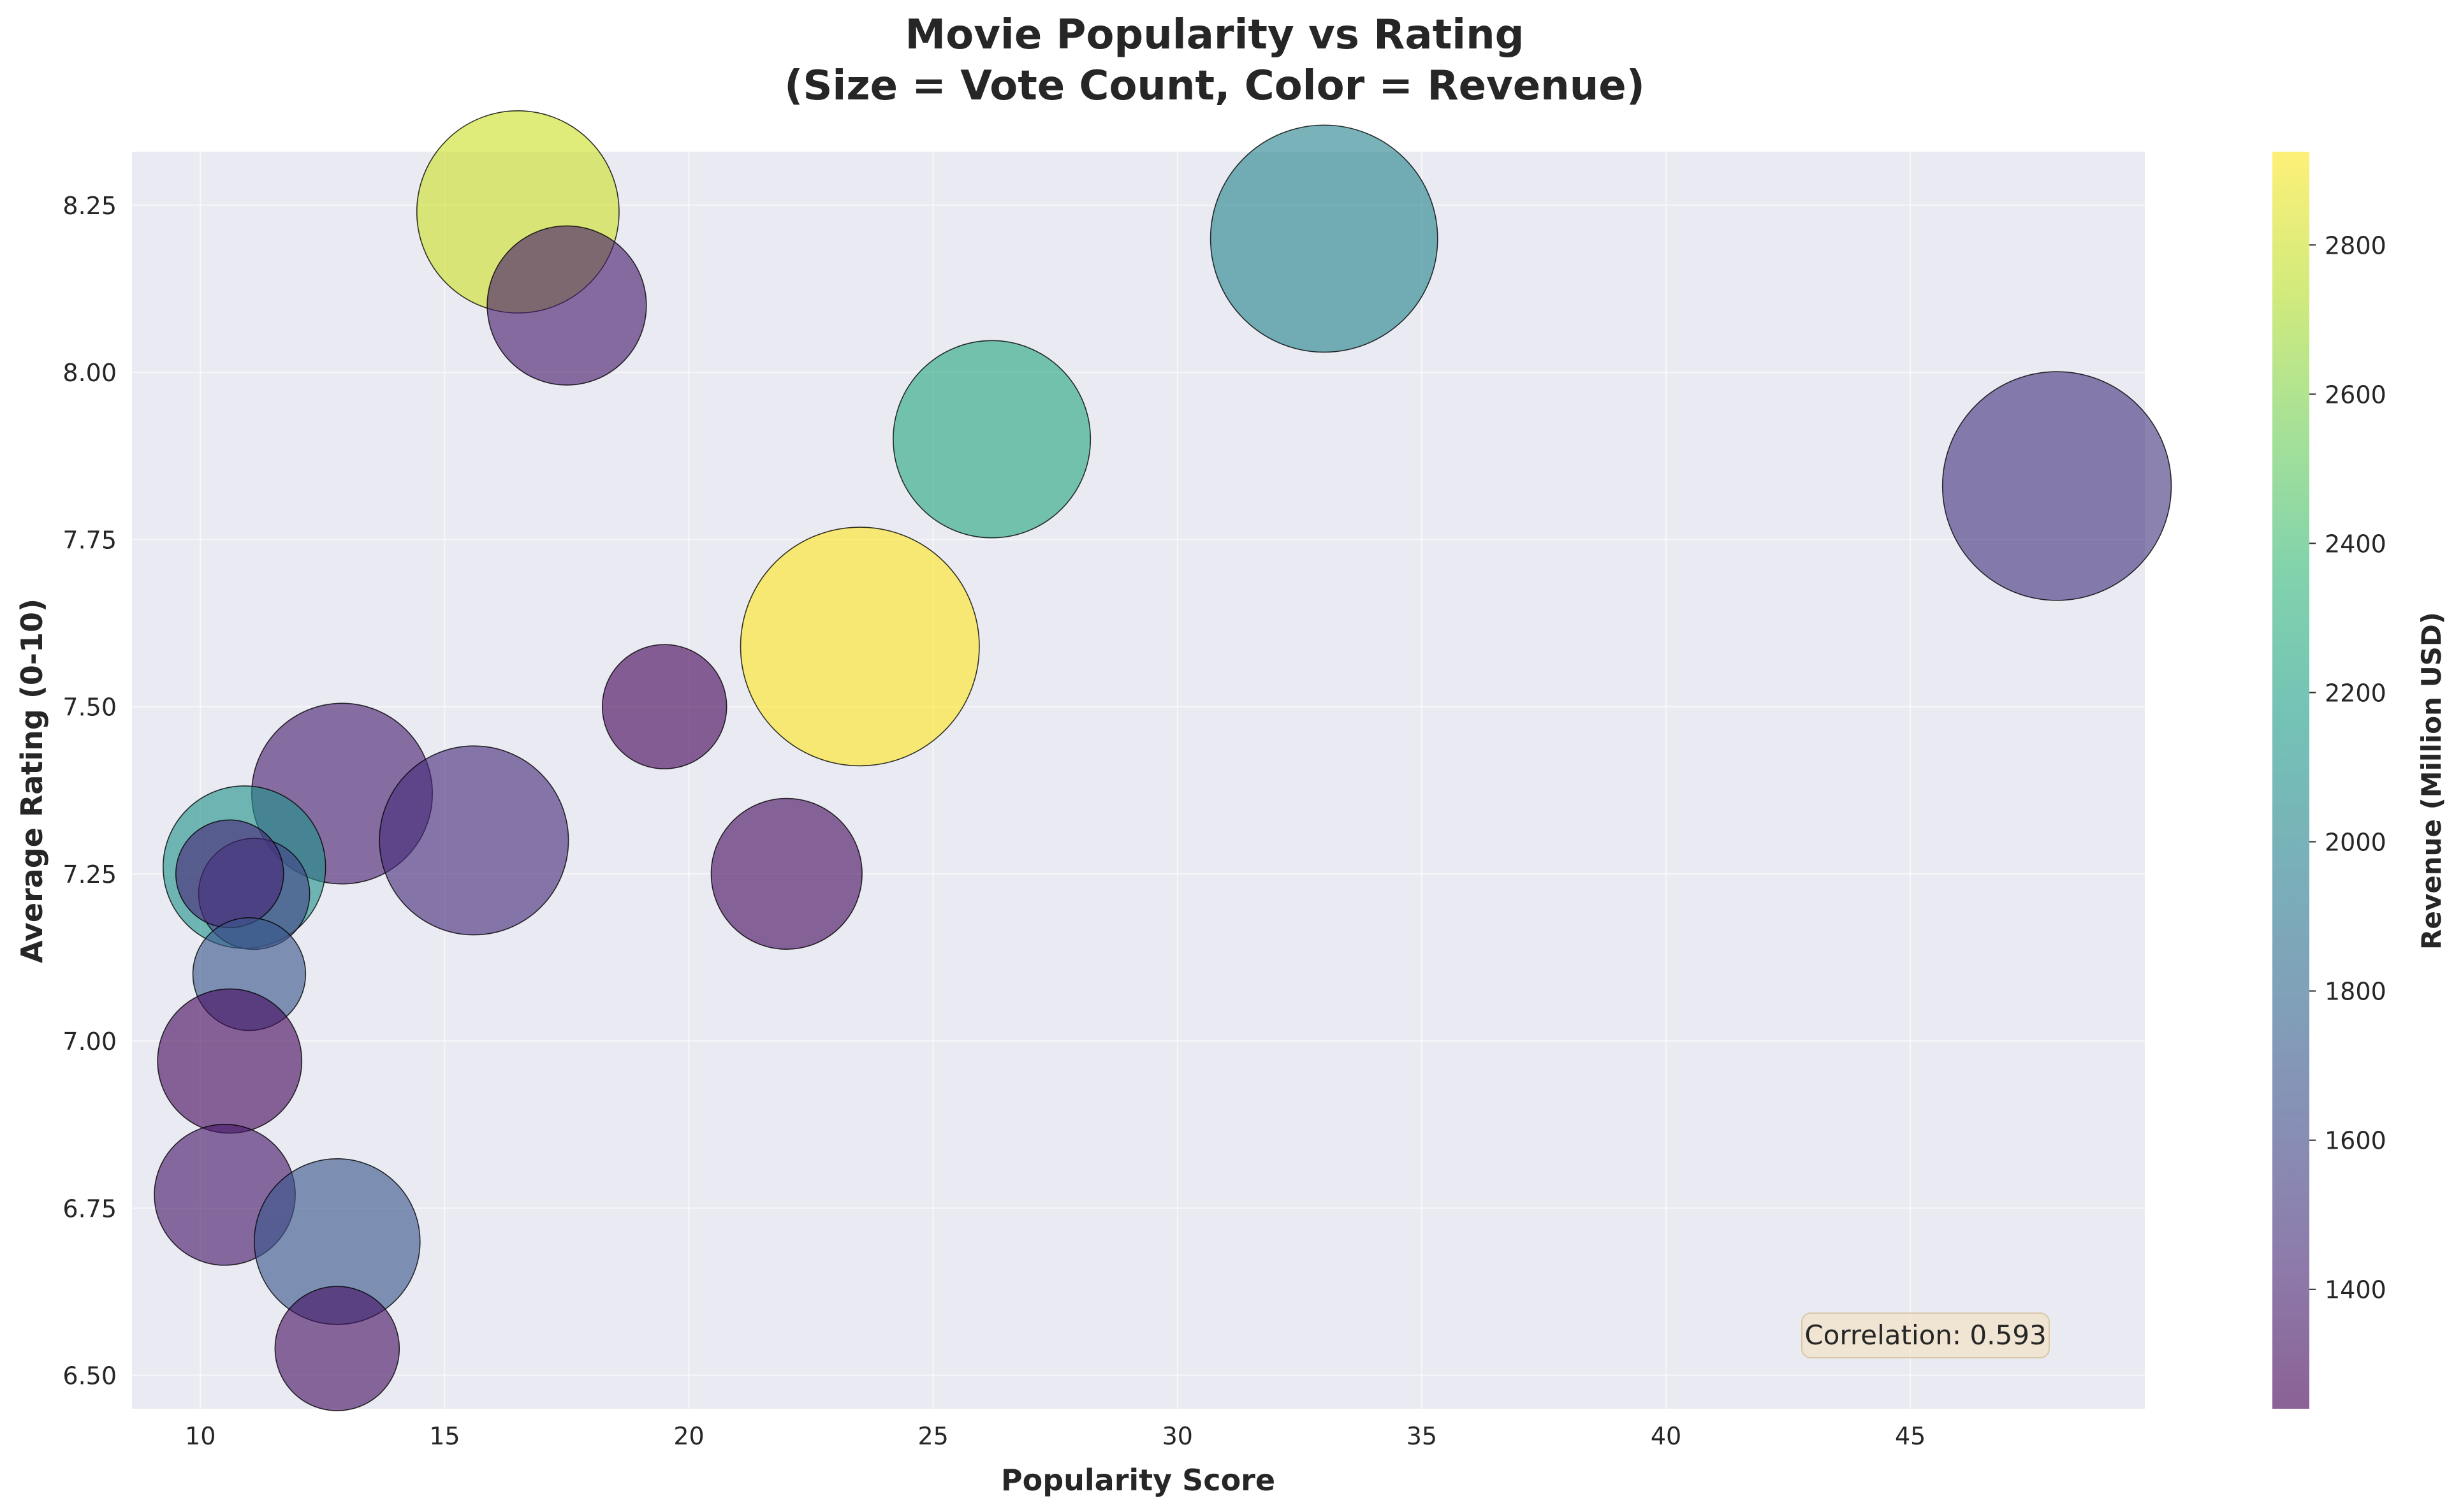  What do you see at coordinates (2355, 395) in the screenshot?
I see `colorbar-tick-label: 2600` at bounding box center [2355, 395].